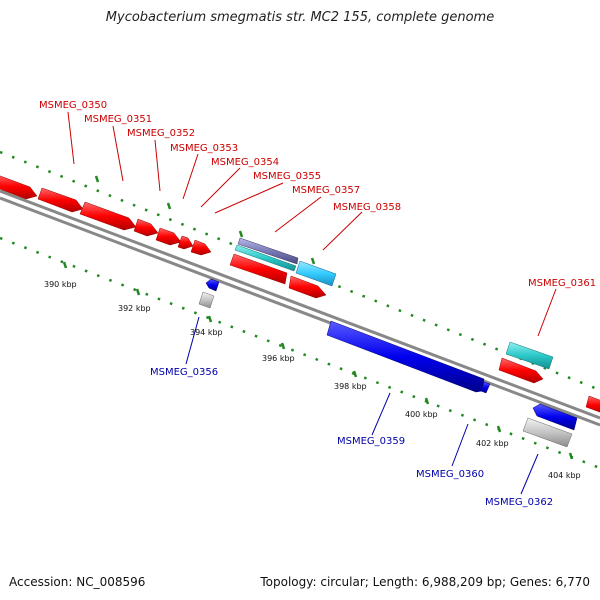  I want to click on feature-msmeg-0356-grey, so click(206, 300).